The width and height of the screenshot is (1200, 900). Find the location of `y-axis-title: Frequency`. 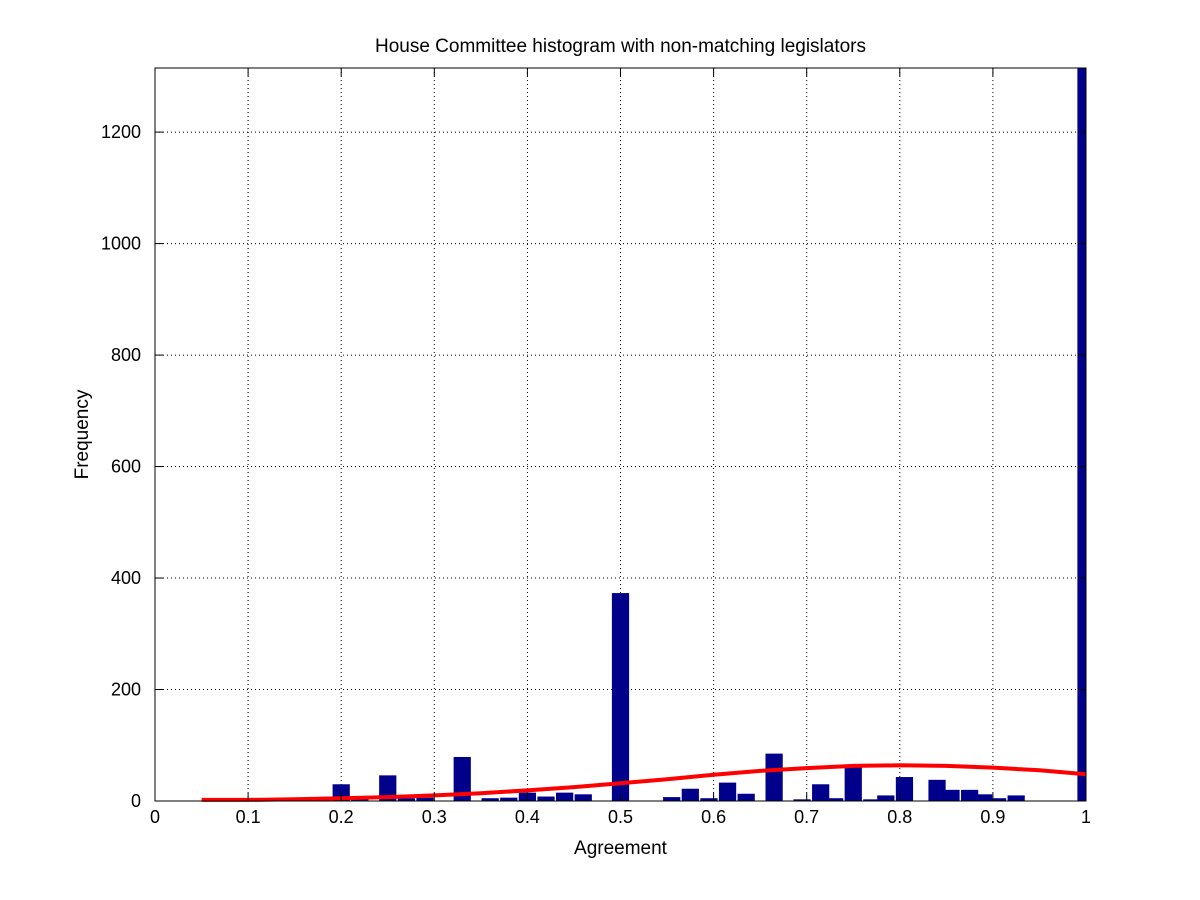

y-axis-title: Frequency is located at coordinates (82, 434).